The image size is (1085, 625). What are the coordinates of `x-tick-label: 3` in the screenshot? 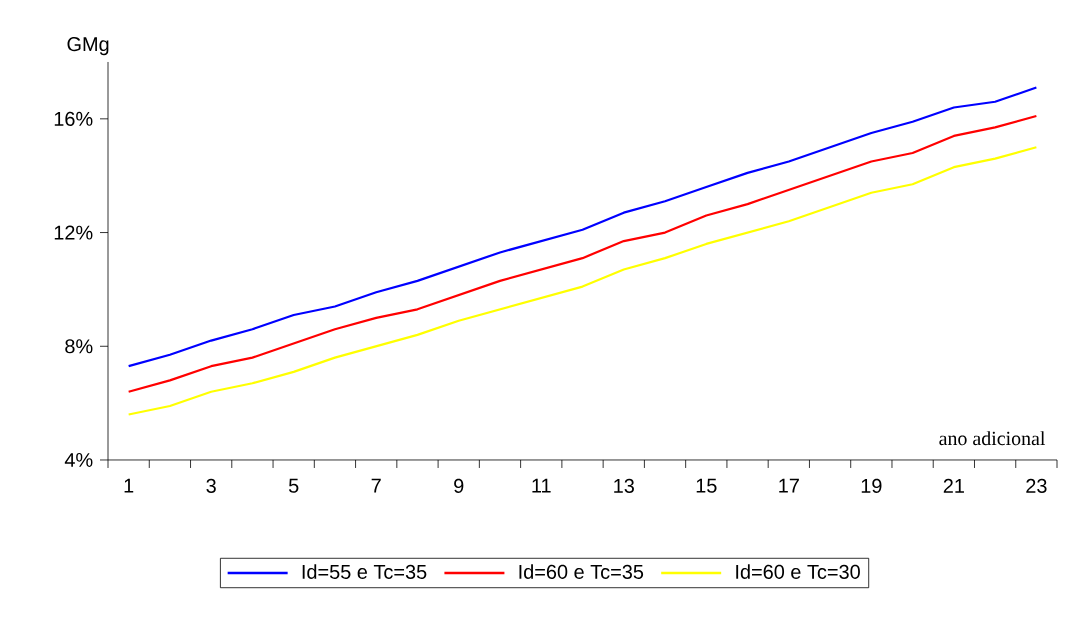 It's located at (211, 485).